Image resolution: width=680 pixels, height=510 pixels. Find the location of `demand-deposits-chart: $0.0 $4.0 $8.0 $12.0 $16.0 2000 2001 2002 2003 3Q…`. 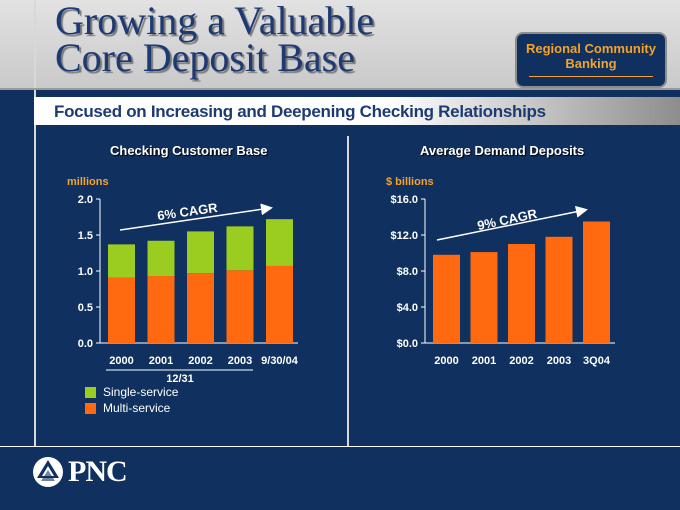

demand-deposits-chart: $0.0 $4.0 $8.0 $12.0 $16.0 2000 2001 2002 2003 3Q… is located at coordinates (502, 280).